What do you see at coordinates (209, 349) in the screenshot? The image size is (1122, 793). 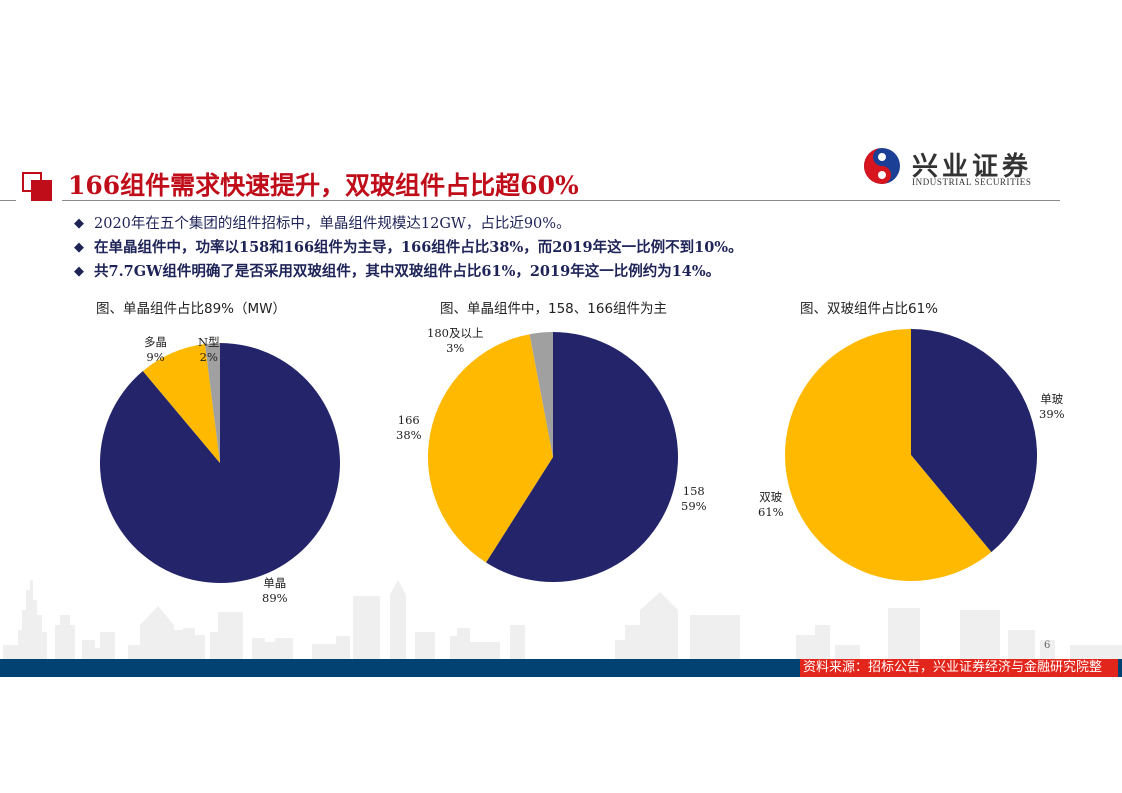 I see `chart1-label-ntype: N型 2%` at bounding box center [209, 349].